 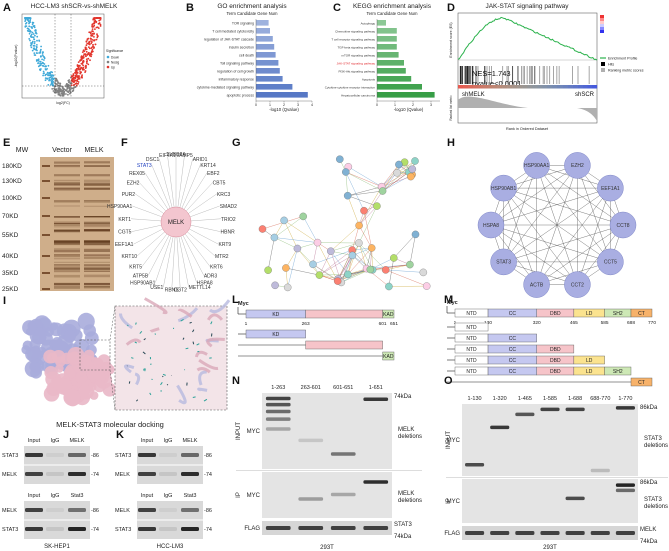 What do you see at coordinates (284, 105) in the screenshot?
I see `x-tick-label: 2` at bounding box center [284, 105].